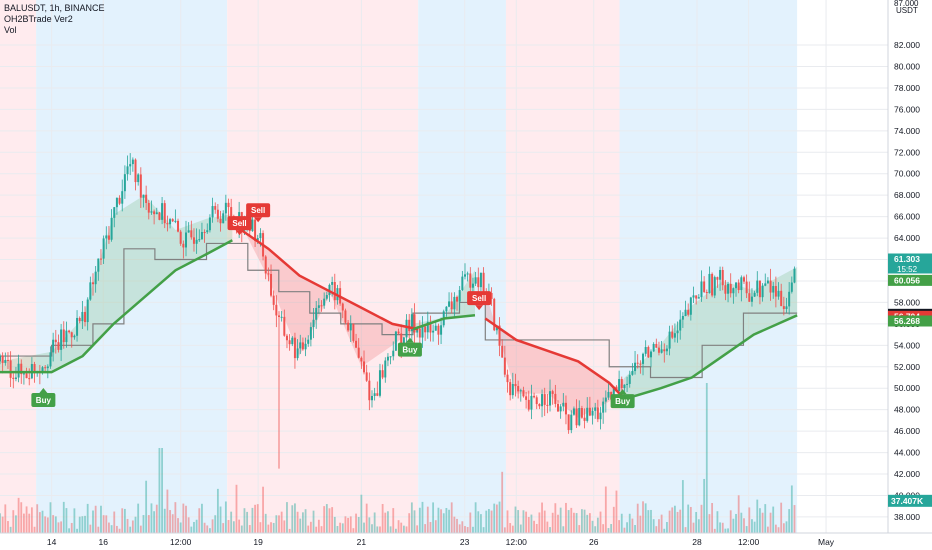 Image resolution: width=932 pixels, height=550 pixels. What do you see at coordinates (907, 217) in the screenshot?
I see `price-tick-label: 66.000` at bounding box center [907, 217].